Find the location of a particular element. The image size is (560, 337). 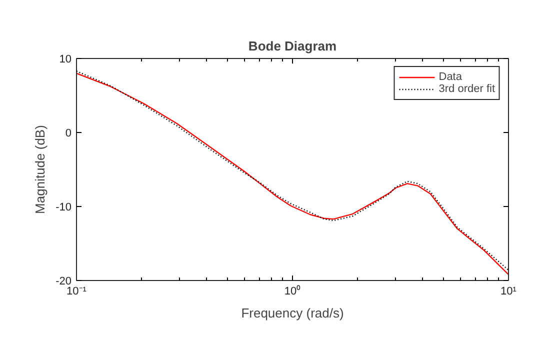

y-tick-label: -20 is located at coordinates (64, 282).